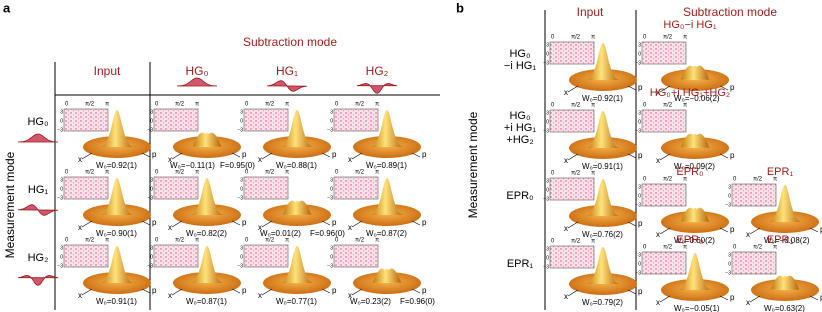 The width and height of the screenshot is (822, 312). Describe the element at coordinates (695, 214) in the screenshot. I see `wigner-ring` at that location.